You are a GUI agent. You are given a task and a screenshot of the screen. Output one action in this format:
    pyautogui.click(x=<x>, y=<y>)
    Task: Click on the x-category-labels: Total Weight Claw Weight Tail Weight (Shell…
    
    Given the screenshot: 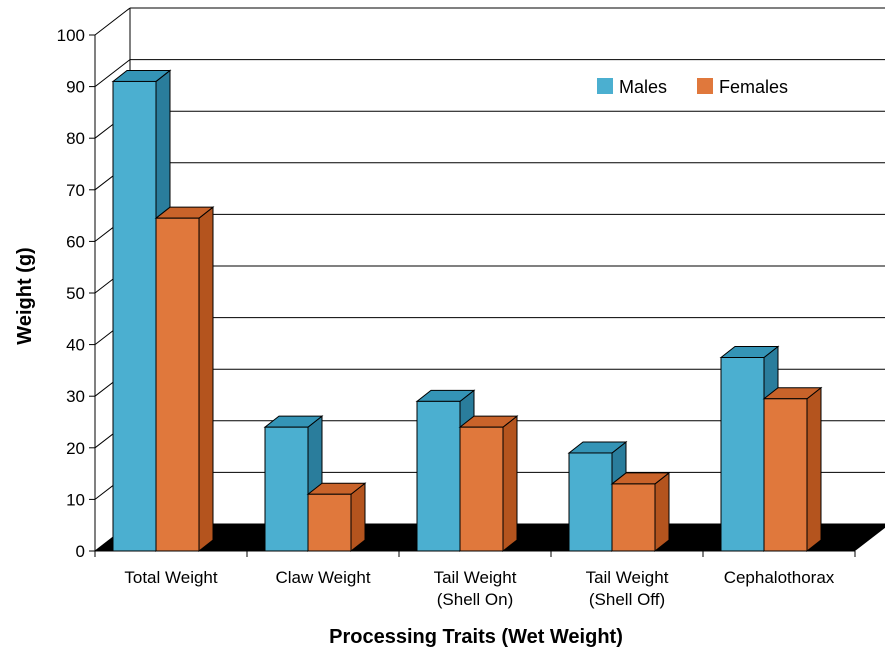 What is the action you would take?
    pyautogui.click(x=479, y=588)
    